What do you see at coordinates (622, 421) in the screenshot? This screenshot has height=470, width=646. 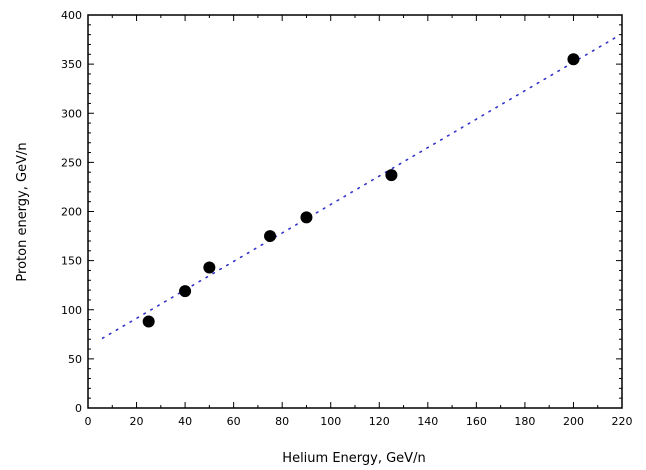 I see `x-tick-label: 220` at bounding box center [622, 421].